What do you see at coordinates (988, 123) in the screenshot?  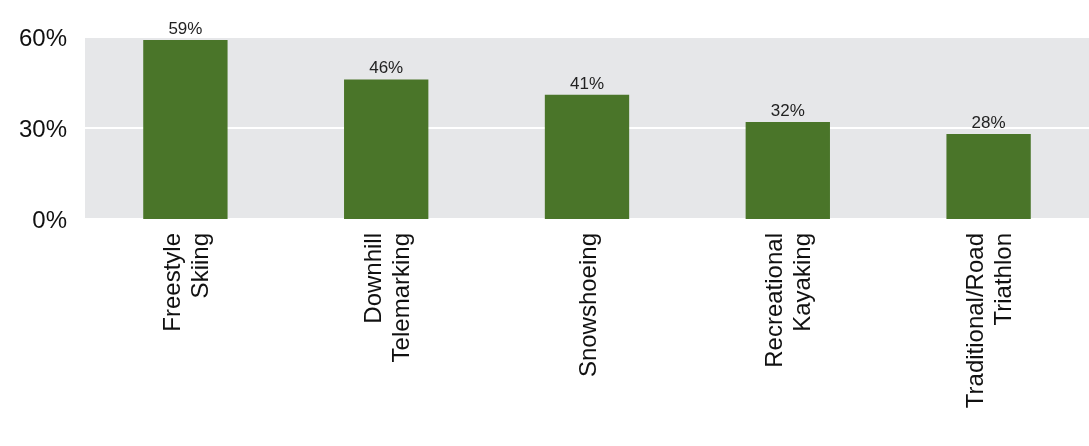 I see `data-label: 28%` at bounding box center [988, 123].